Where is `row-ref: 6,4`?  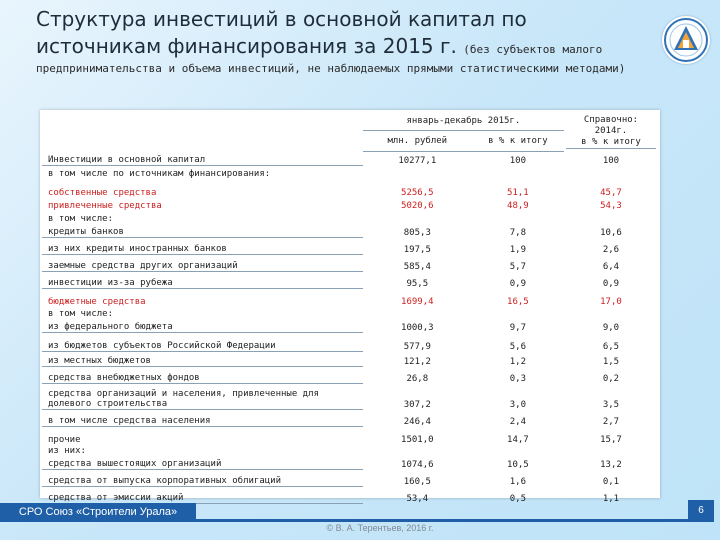
row-ref: 6,4 is located at coordinates (611, 266).